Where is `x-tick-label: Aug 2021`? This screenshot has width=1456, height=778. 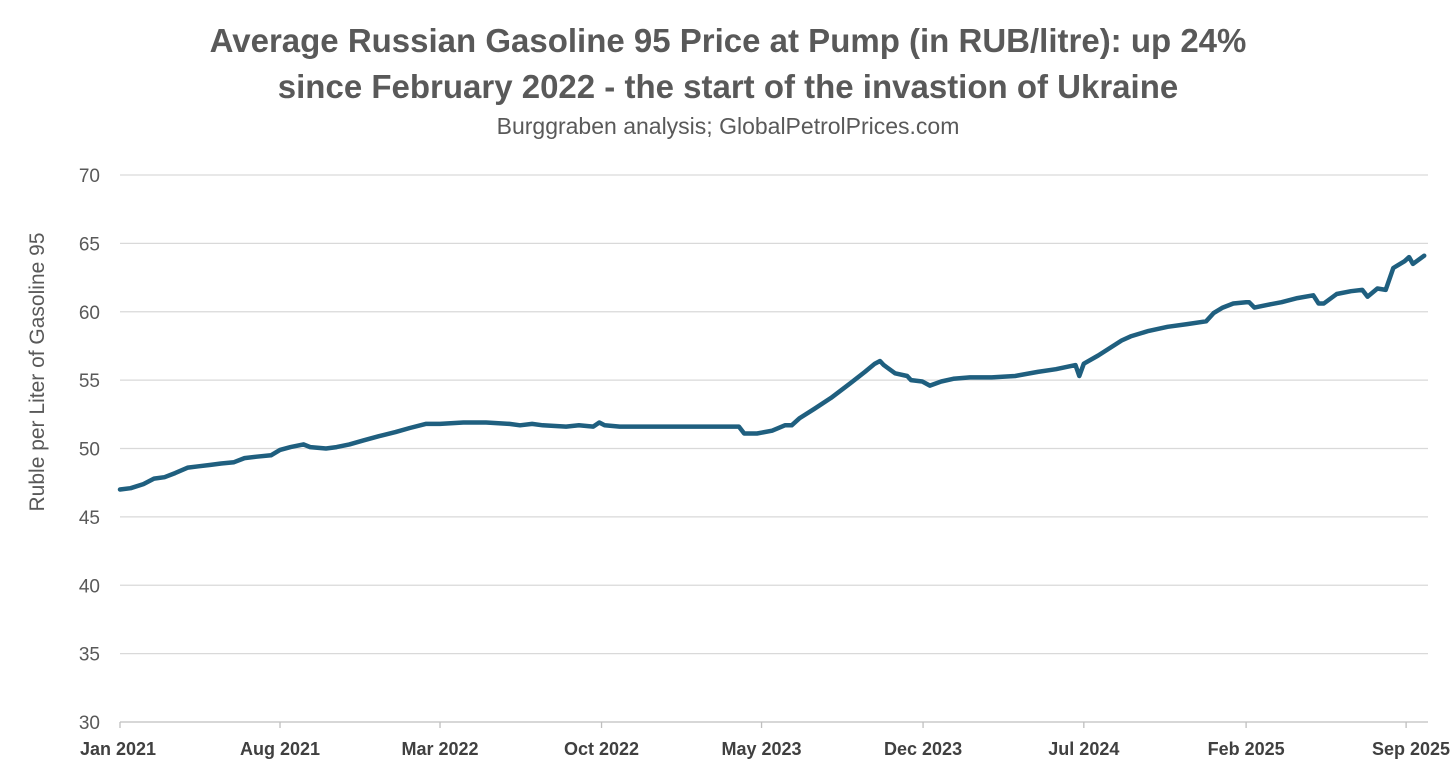
x-tick-label: Aug 2021 is located at coordinates (280, 749).